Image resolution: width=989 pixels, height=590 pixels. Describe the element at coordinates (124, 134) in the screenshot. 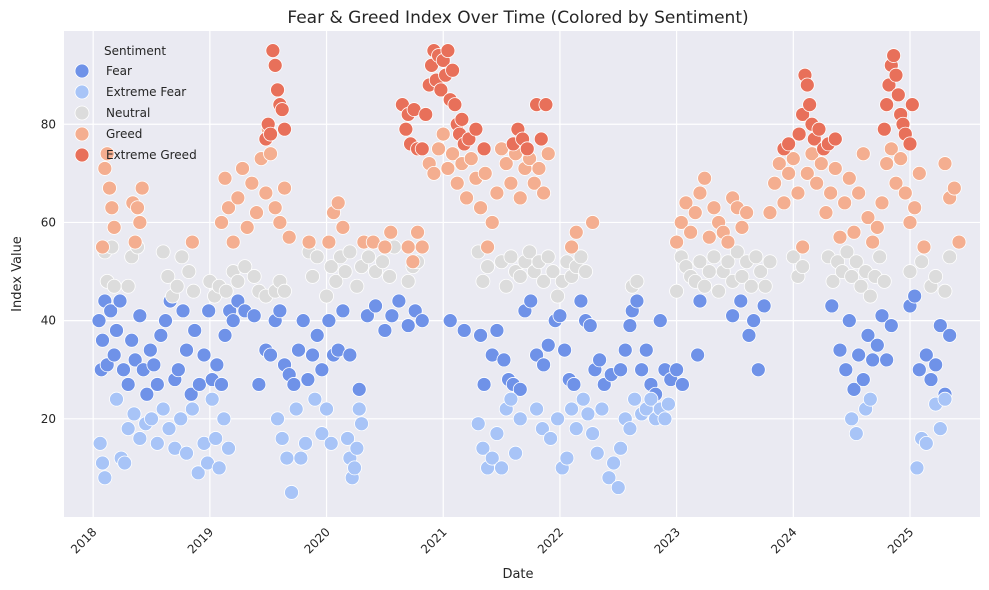

I see `legend-entry-label: Greed` at that location.